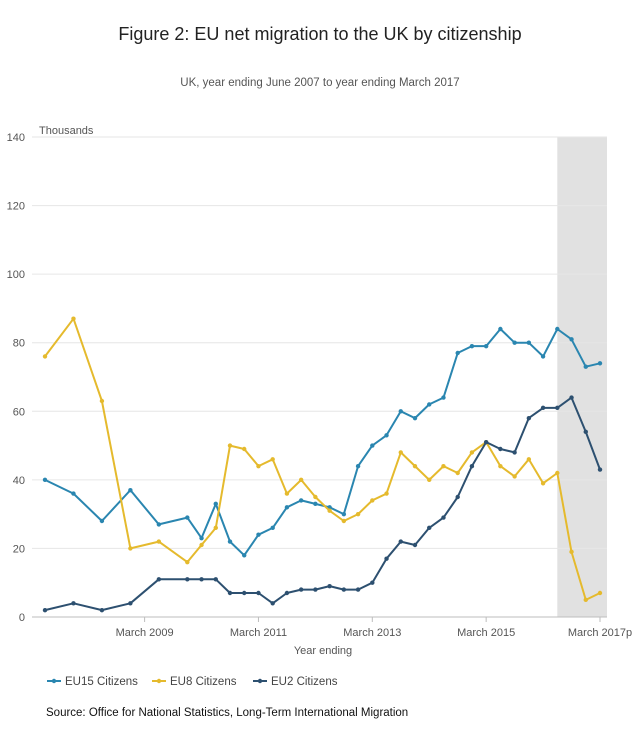  What do you see at coordinates (16, 138) in the screenshot?
I see `y-tick-label: 140` at bounding box center [16, 138].